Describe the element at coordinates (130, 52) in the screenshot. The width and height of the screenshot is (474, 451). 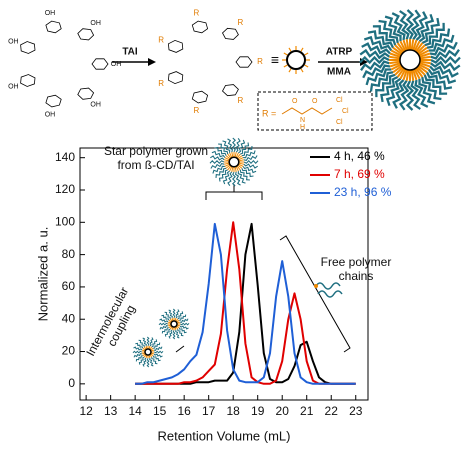
I see `reagent: TAI` at that location.